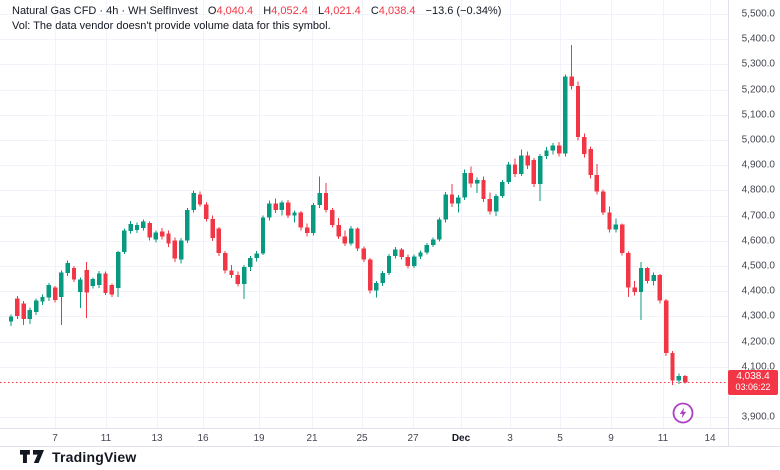 Image resolution: width=780 pixels, height=470 pixels. What do you see at coordinates (758, 266) in the screenshot?
I see `price-tick-label: 4,500.0` at bounding box center [758, 266].